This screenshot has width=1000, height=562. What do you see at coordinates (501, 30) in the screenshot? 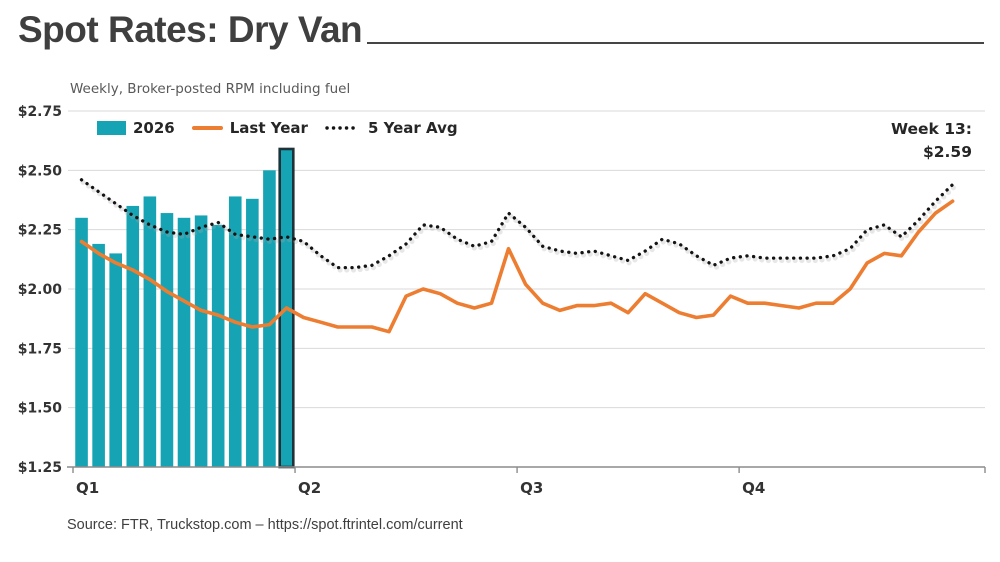
I see `title-row: Spot Rates: Dry Van` at bounding box center [501, 30].